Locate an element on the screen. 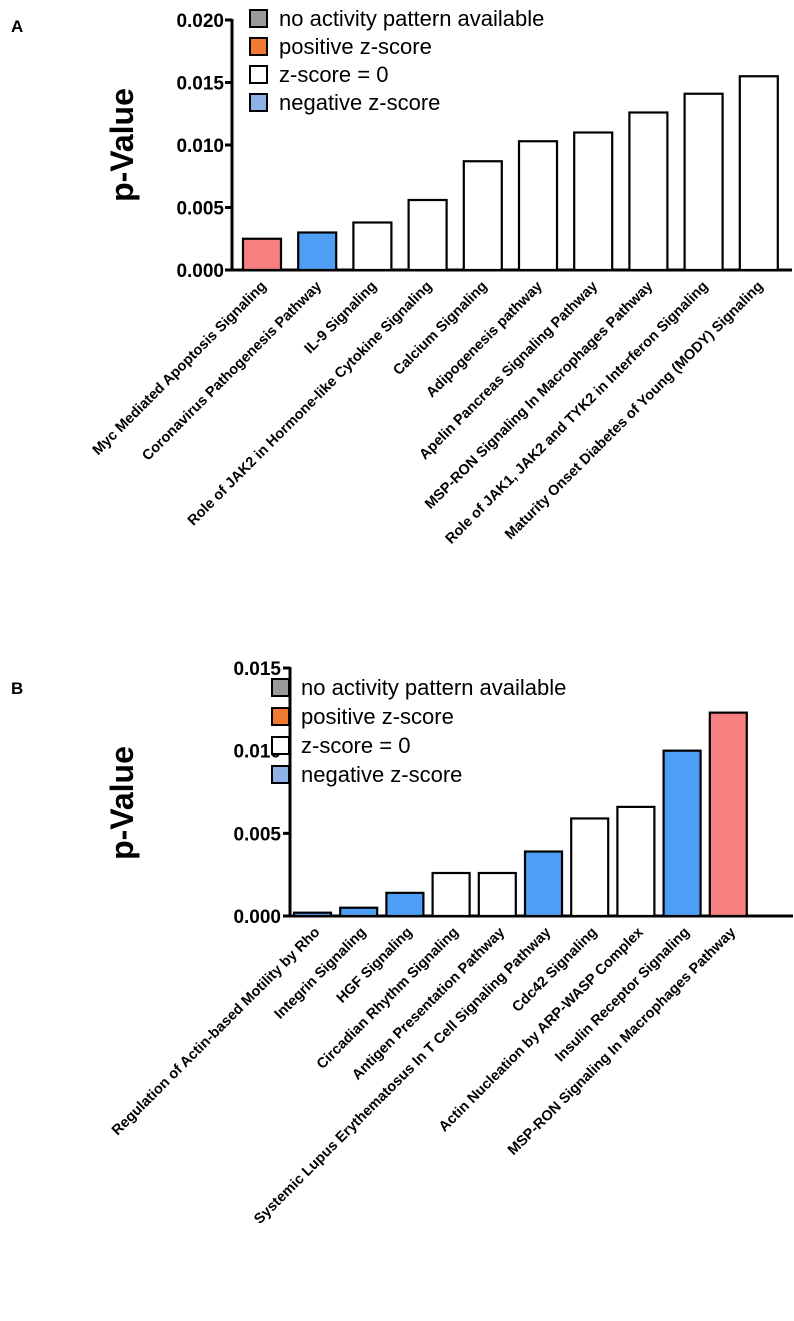 The height and width of the screenshot is (1321, 794). y-tick-label: 0.020 is located at coordinates (200, 21).